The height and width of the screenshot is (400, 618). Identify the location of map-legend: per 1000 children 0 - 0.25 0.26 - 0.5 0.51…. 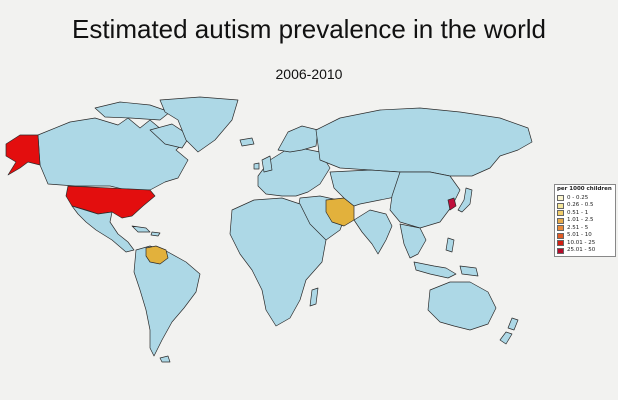
(585, 220).